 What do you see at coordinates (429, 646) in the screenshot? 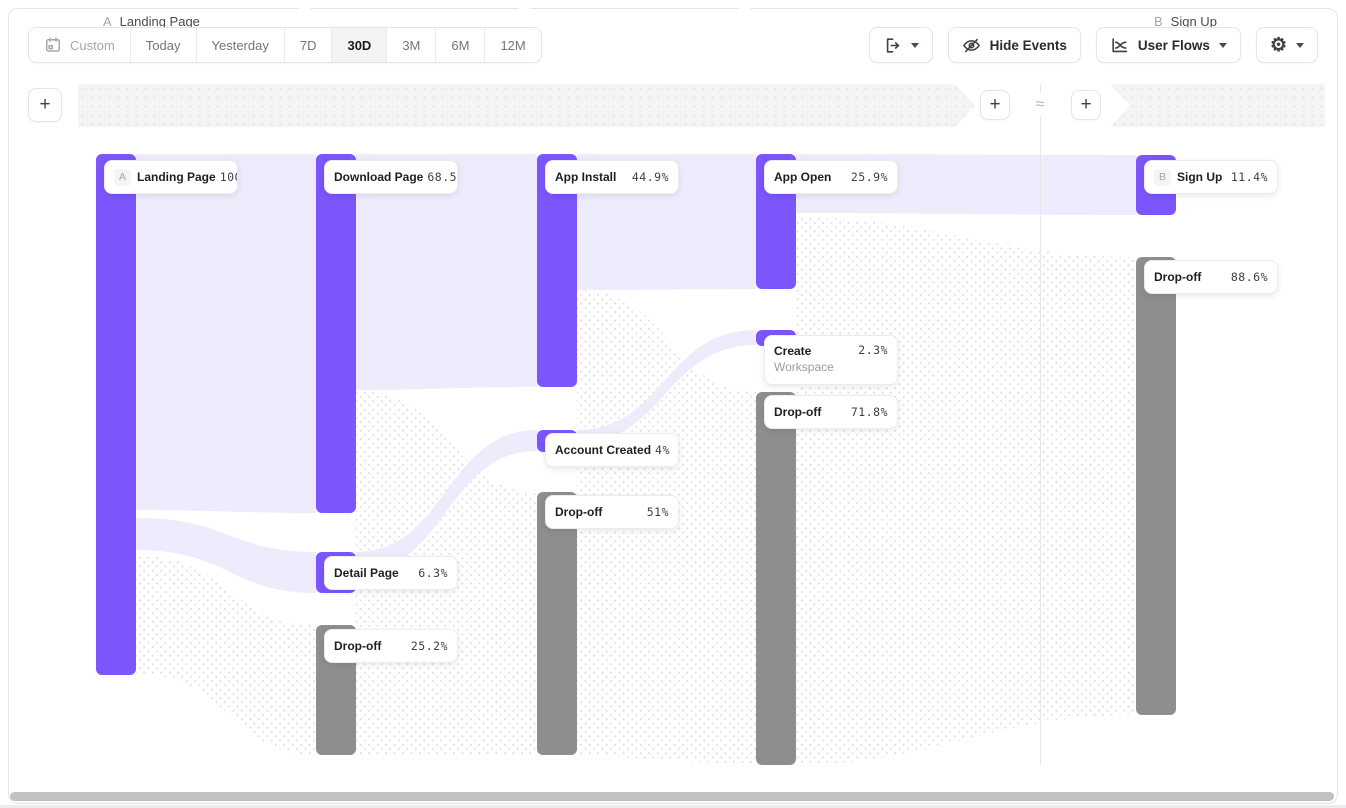
I see `node-value: 25.2%` at bounding box center [429, 646].